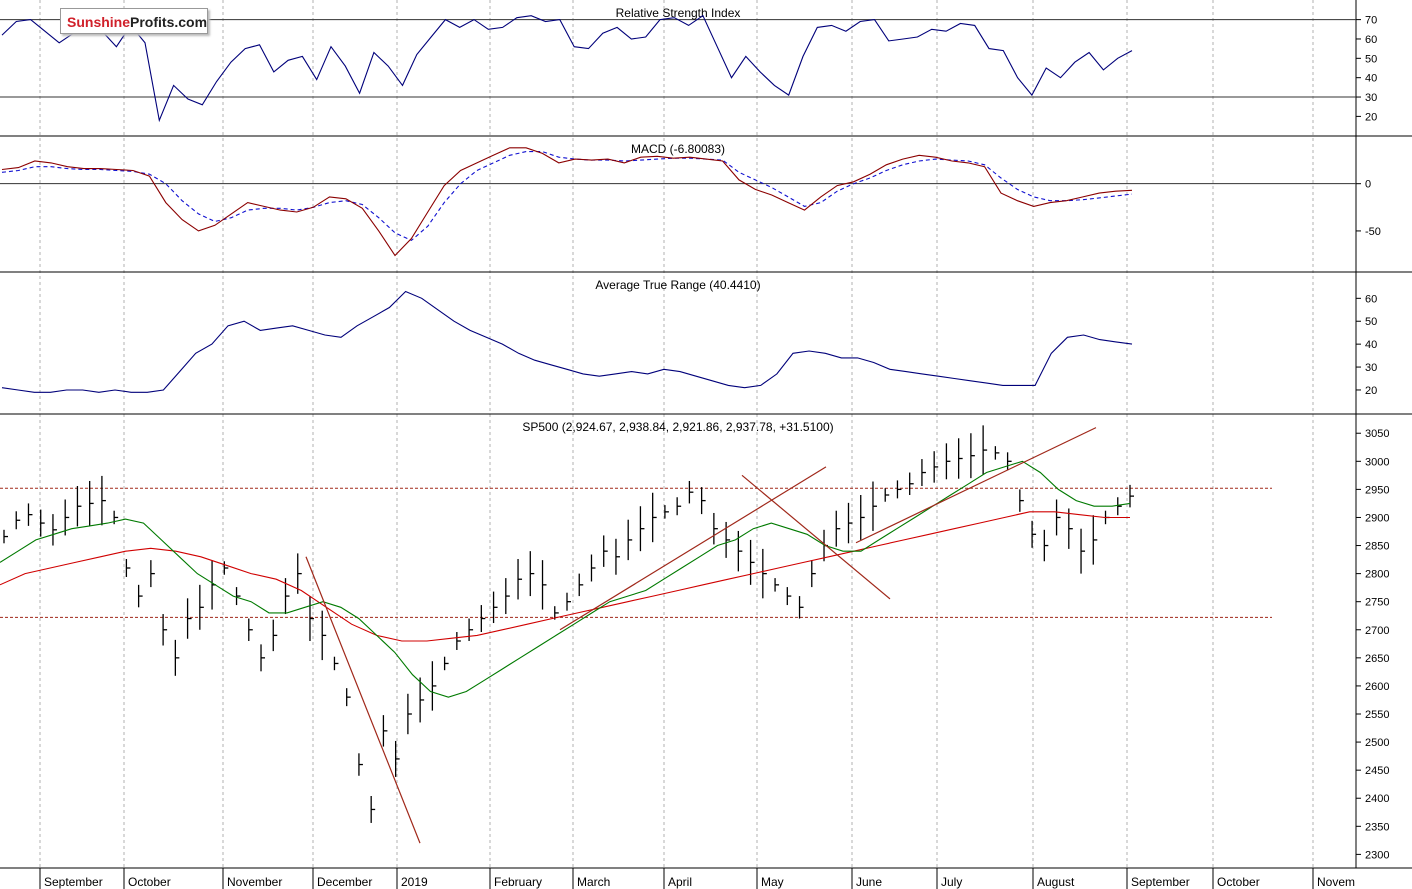 This screenshot has height=889, width=1412. What do you see at coordinates (1377, 827) in the screenshot?
I see `y-tick-label: 2350` at bounding box center [1377, 827].